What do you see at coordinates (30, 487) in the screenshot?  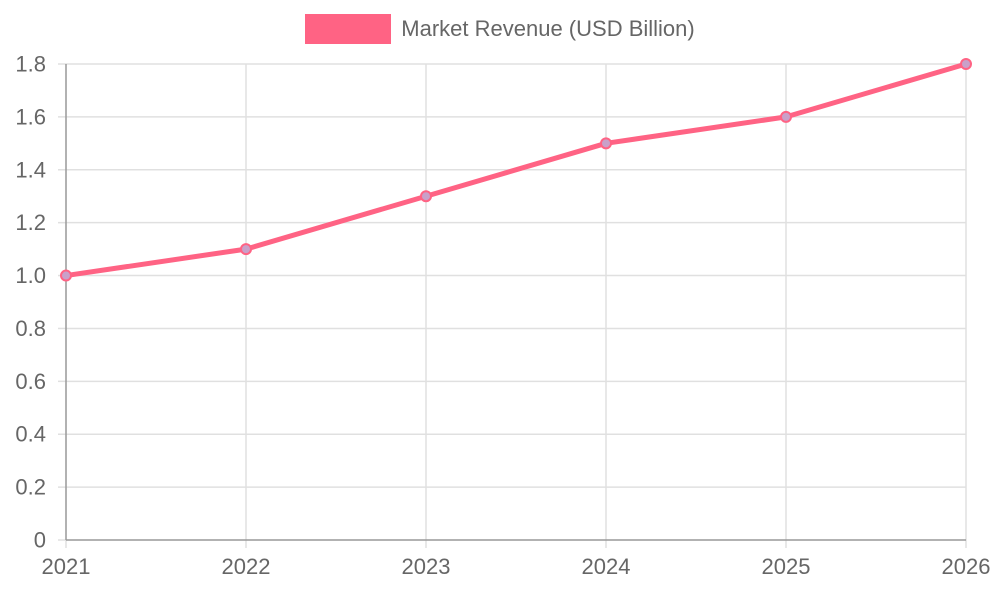 I see `y-tick-label: 0.2` at bounding box center [30, 487].